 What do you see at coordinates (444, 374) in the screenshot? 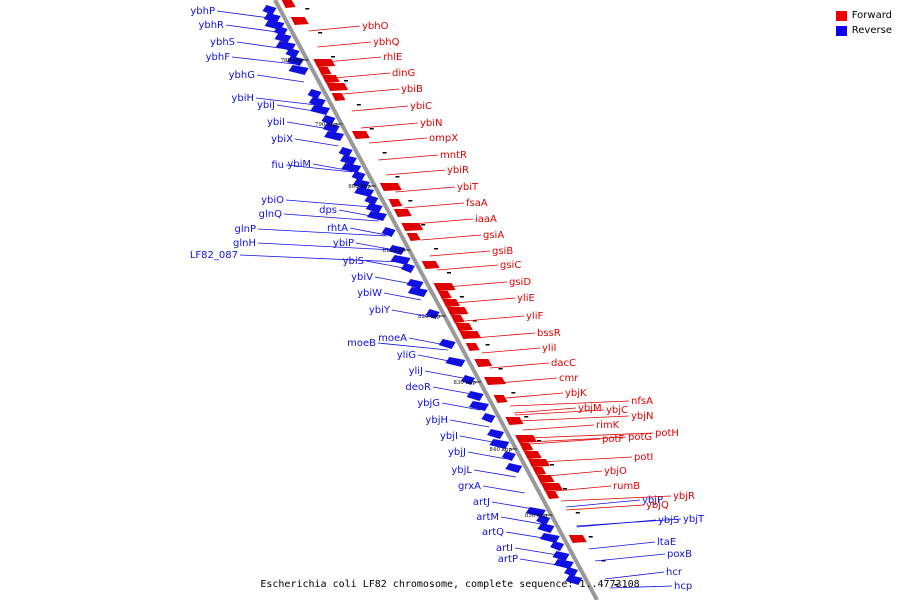
I see `leader-line-yliJ` at bounding box center [444, 374].